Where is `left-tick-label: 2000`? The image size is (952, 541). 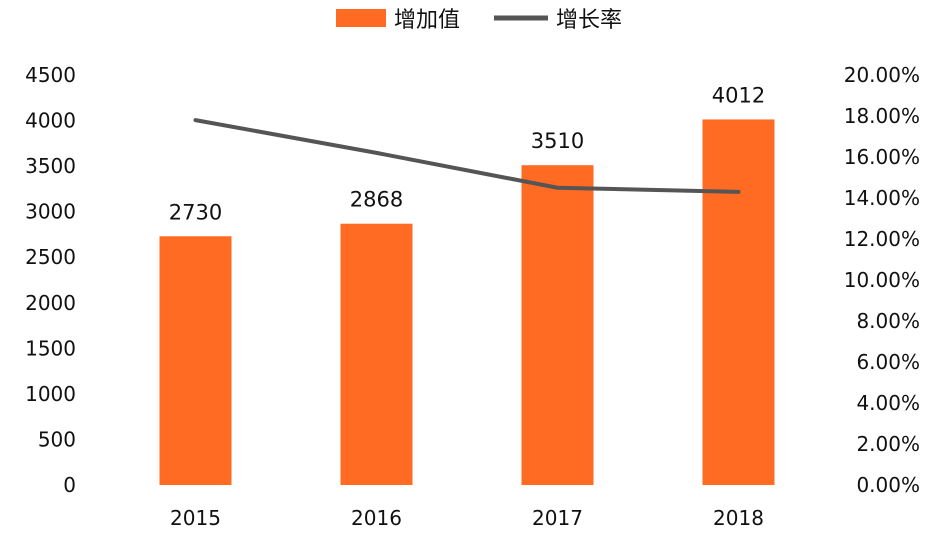
left-tick-label: 2000 is located at coordinates (50, 303).